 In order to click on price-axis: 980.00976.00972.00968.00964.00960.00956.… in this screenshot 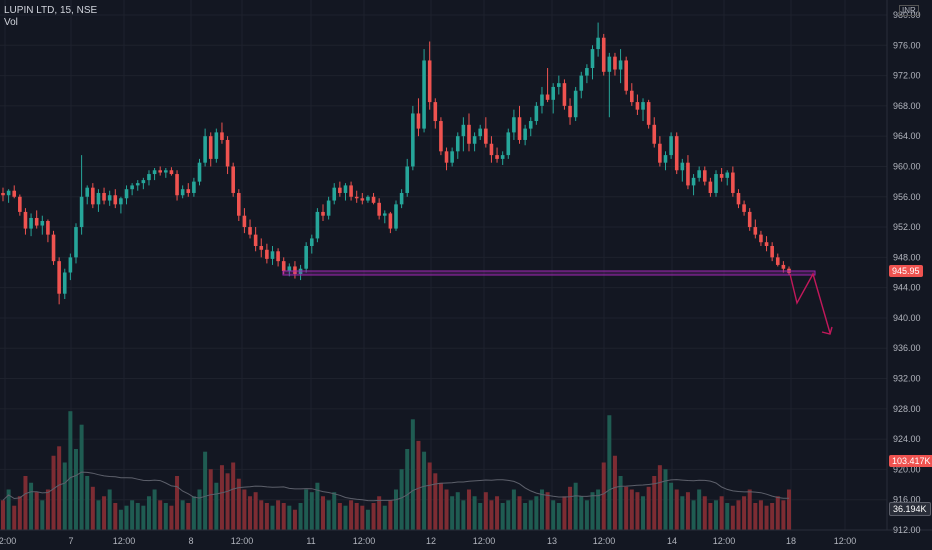, I will do `click(907, 272)`.